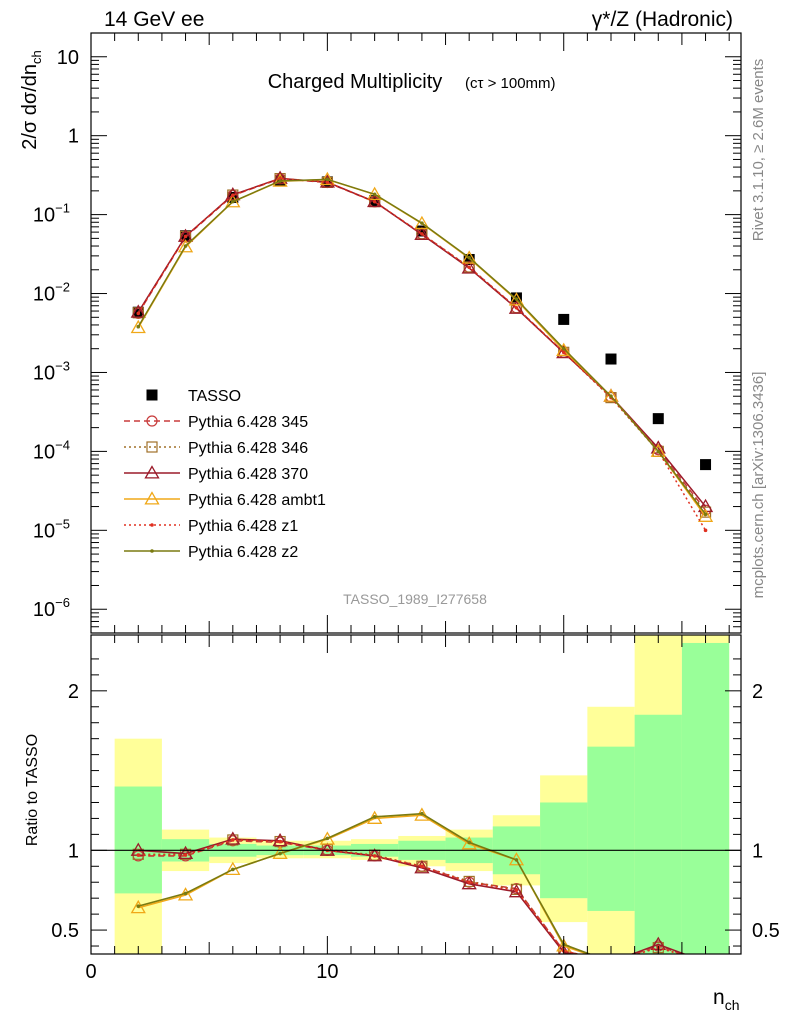  What do you see at coordinates (662, 19) in the screenshot?
I see `header-right: γ*/Z (Hadronic)` at bounding box center [662, 19].